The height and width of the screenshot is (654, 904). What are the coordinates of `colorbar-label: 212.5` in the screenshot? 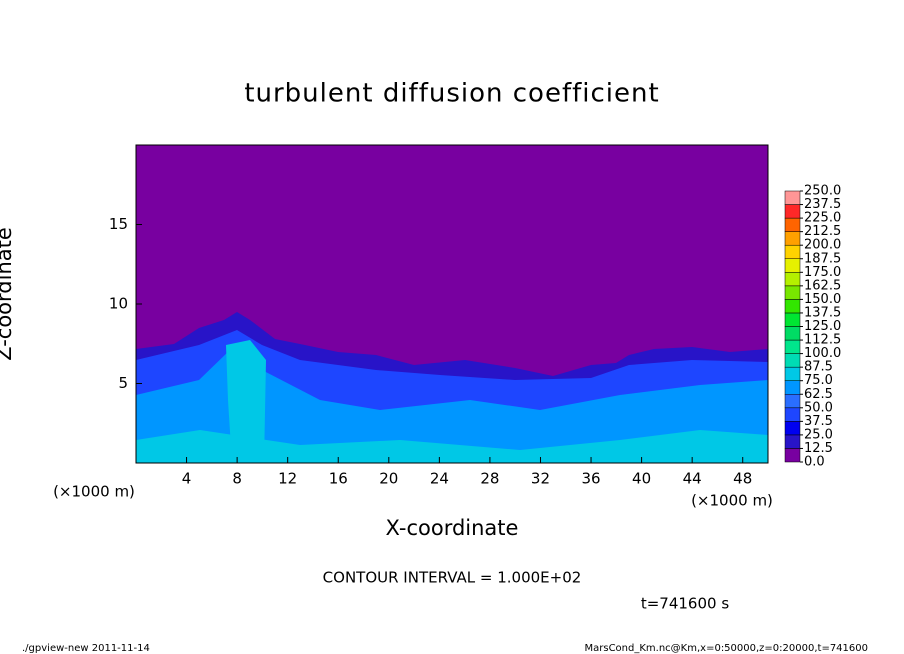 It's located at (822, 231).